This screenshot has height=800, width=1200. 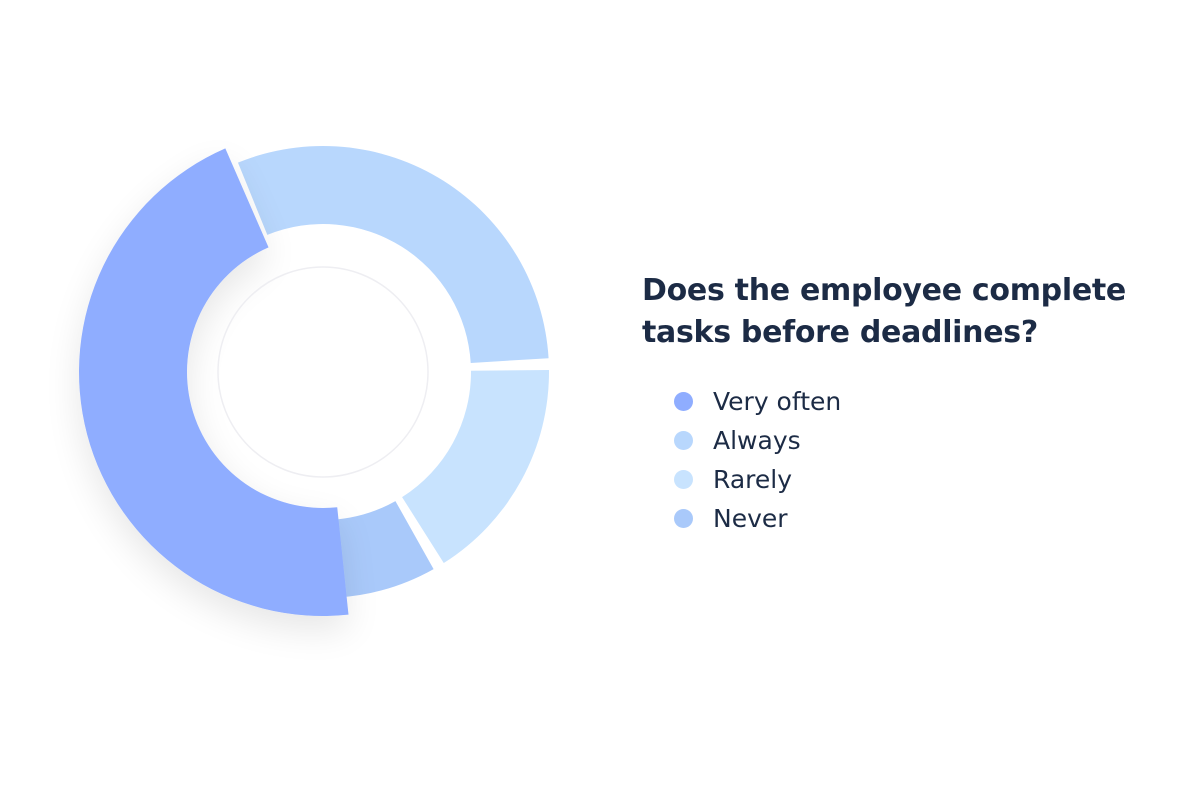 I want to click on slice-very-often, so click(x=214, y=382).